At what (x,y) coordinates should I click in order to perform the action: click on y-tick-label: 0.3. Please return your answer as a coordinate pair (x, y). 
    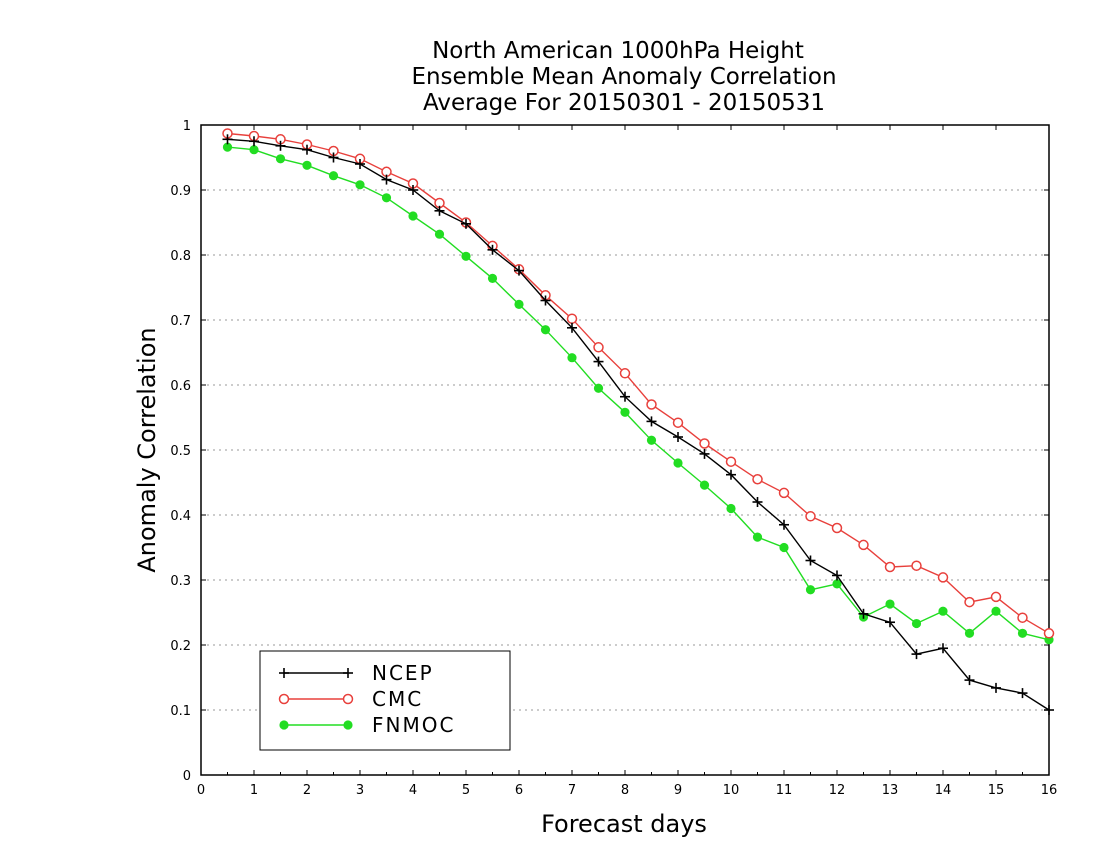
    Looking at the image, I should click on (180, 581).